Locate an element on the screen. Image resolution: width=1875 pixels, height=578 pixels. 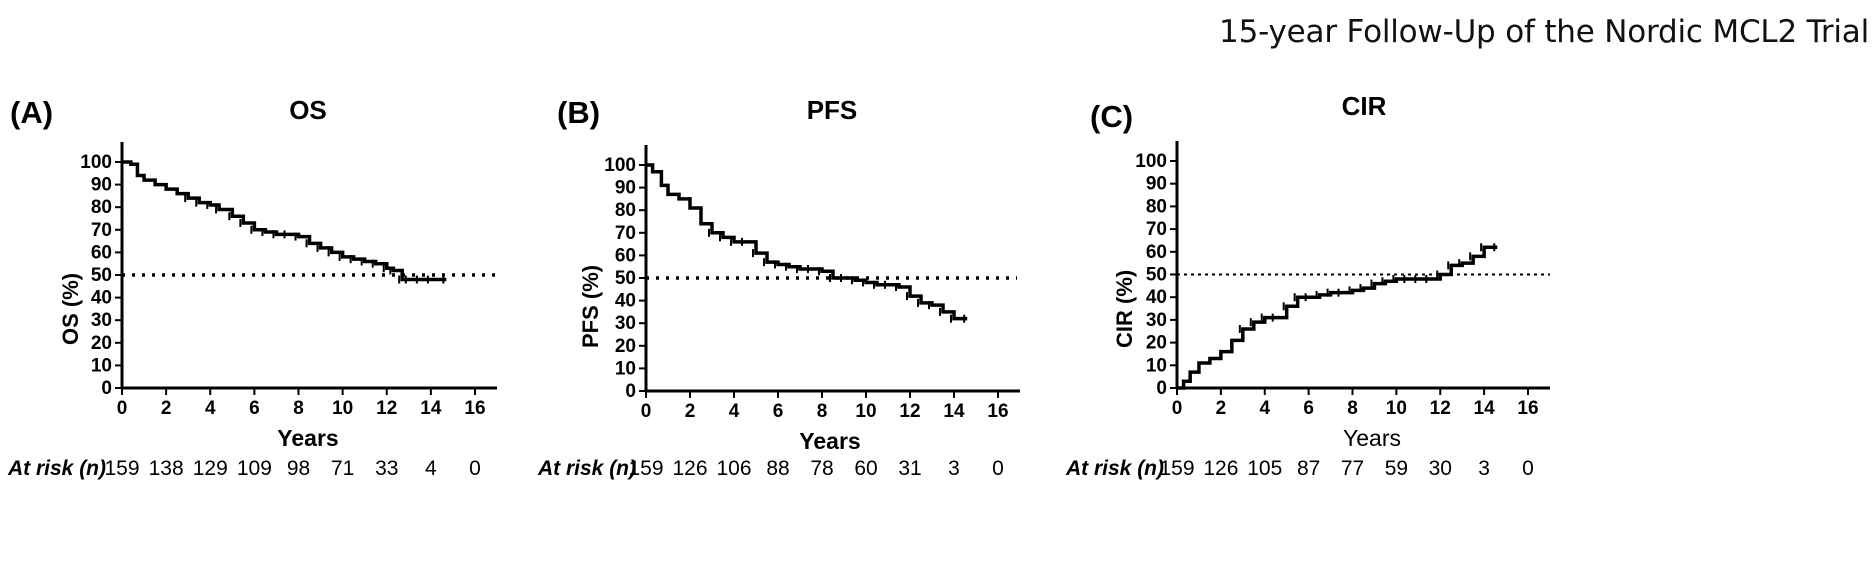
at-risk-value: 105 is located at coordinates (1265, 468).